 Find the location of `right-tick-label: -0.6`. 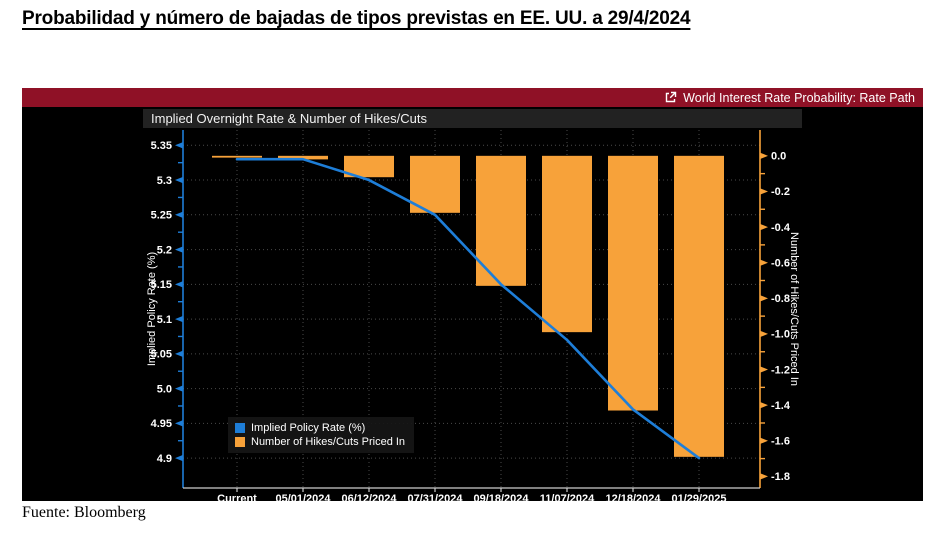

right-tick-label: -0.6 is located at coordinates (780, 263).